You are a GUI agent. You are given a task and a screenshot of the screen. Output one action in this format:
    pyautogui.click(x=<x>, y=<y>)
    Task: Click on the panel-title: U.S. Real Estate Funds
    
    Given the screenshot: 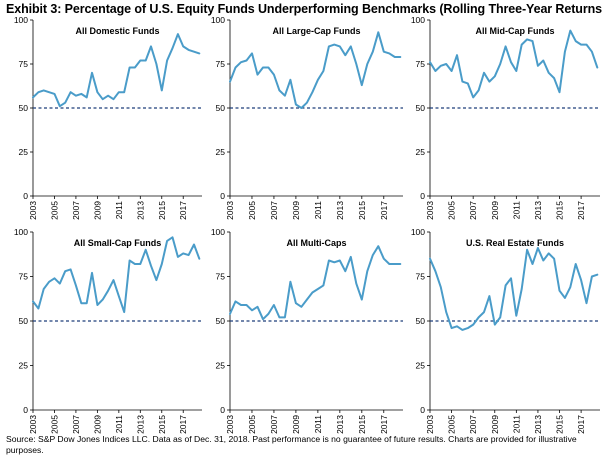 What is the action you would take?
    pyautogui.click(x=515, y=243)
    